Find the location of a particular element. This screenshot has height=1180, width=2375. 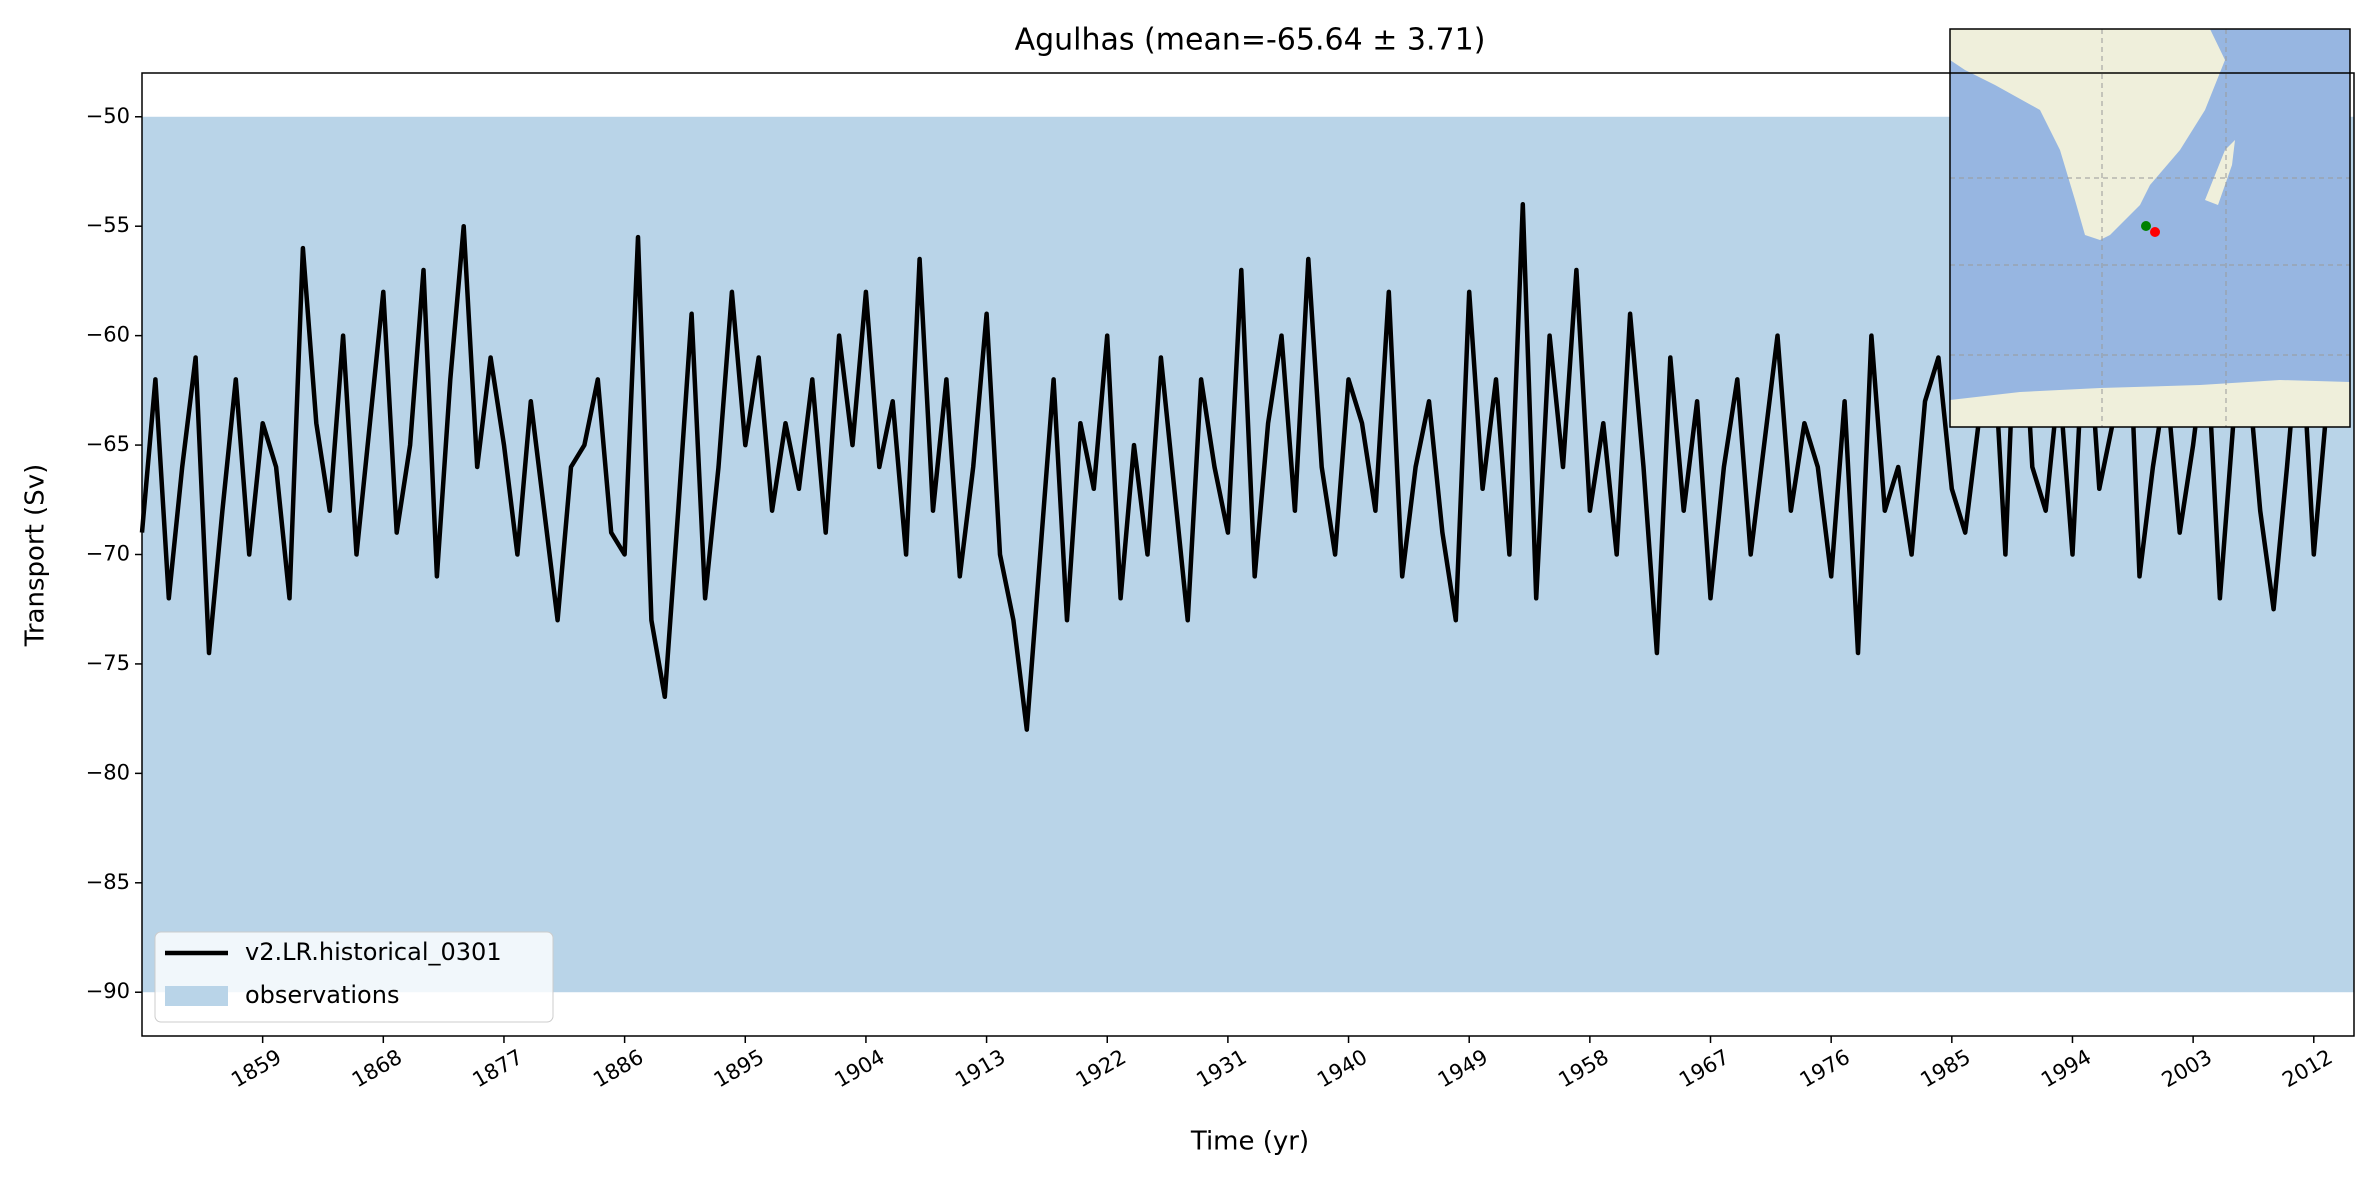

x-tick-label: 1922 is located at coordinates (1101, 1069).